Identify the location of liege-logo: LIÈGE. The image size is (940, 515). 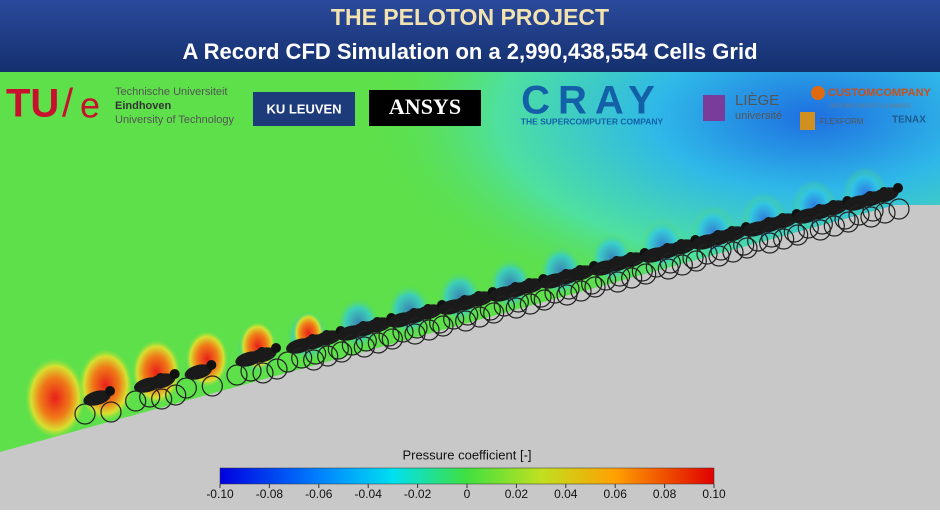
(757, 100).